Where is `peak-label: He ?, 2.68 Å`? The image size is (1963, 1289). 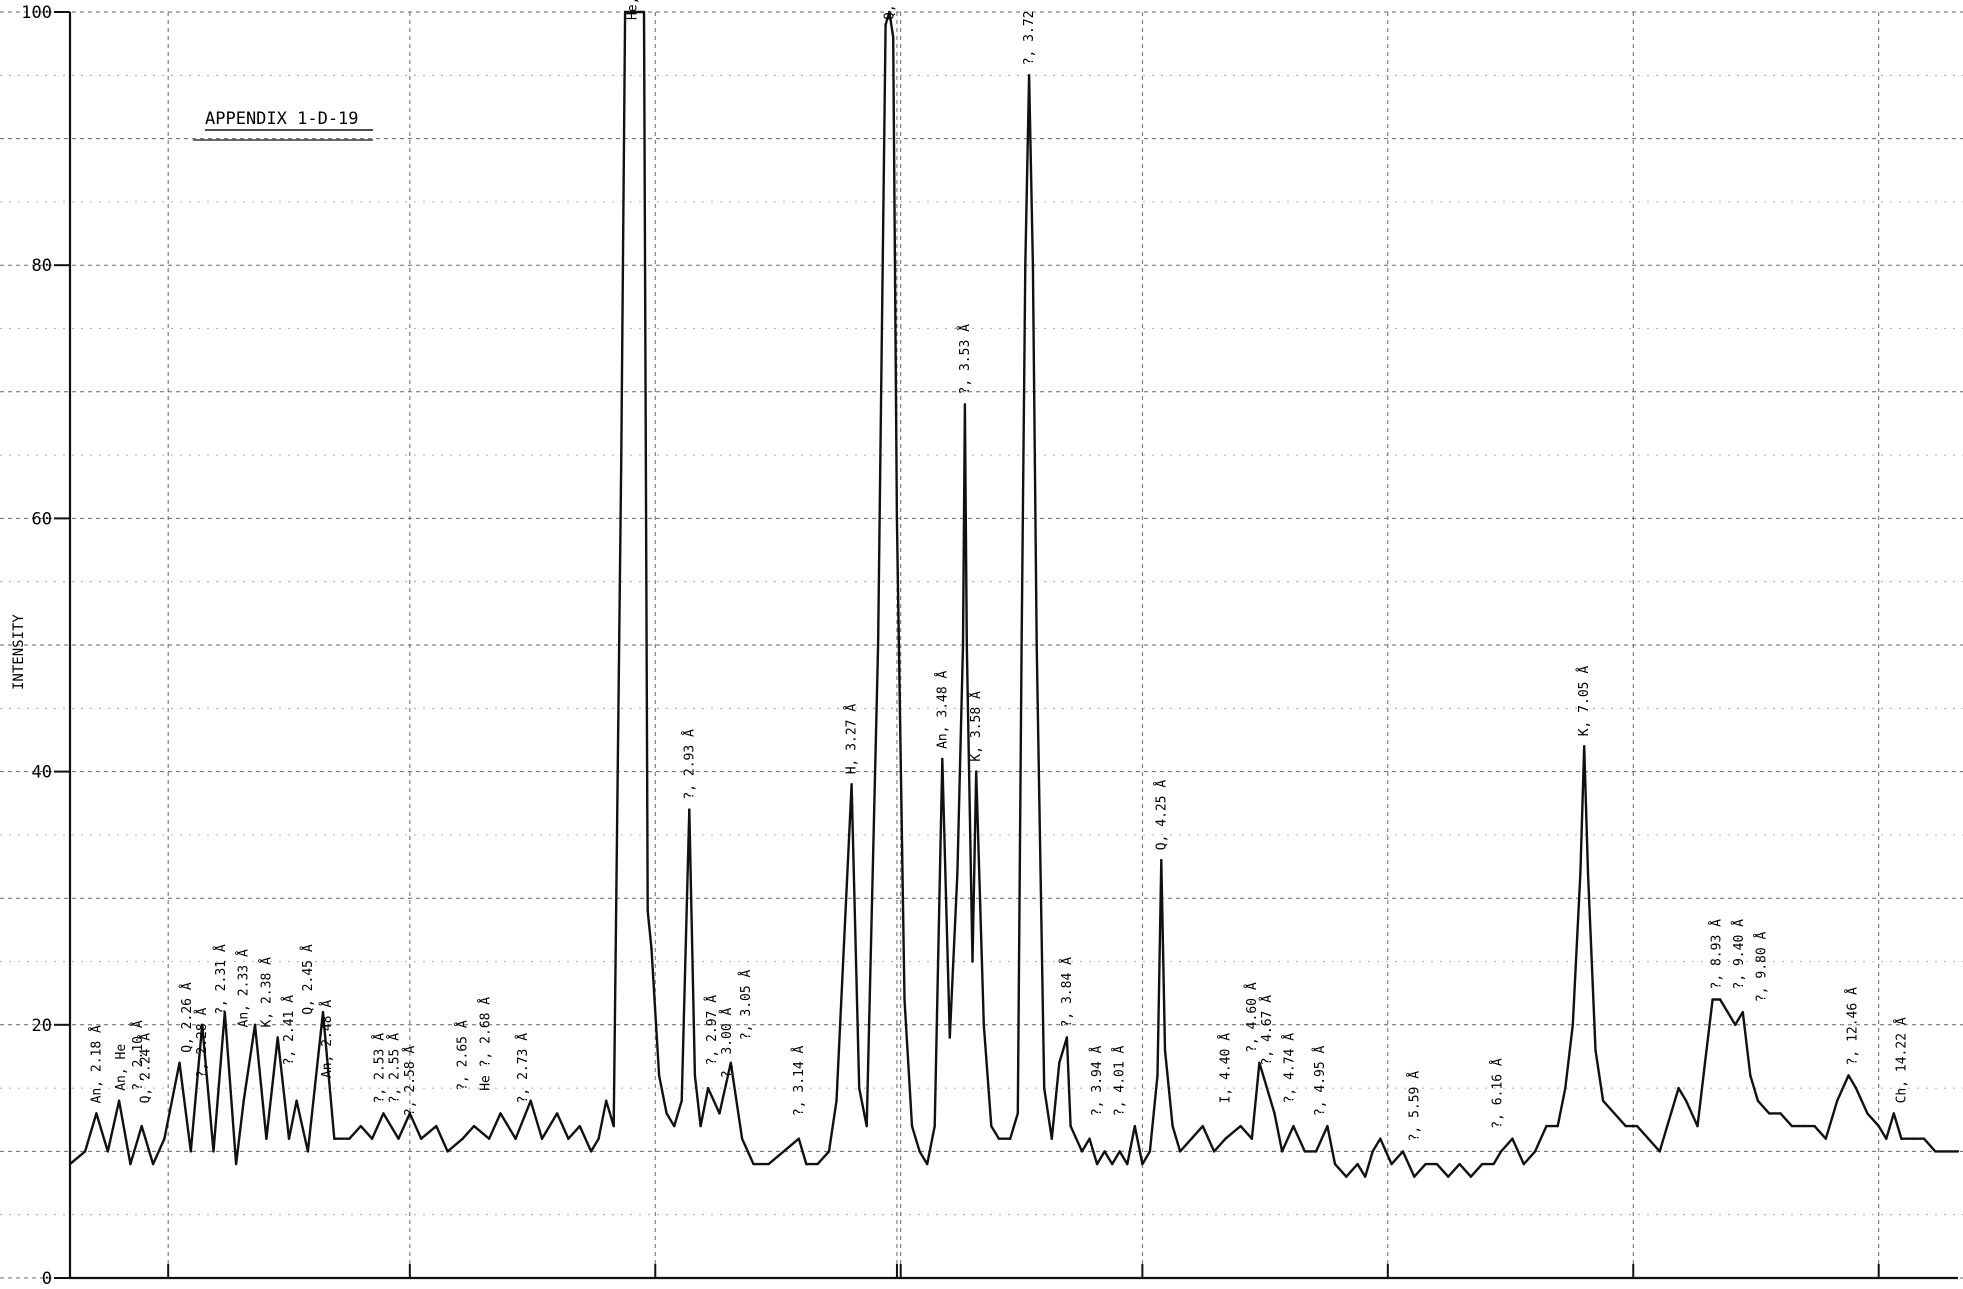
peak-label: He ?, 2.68 Å is located at coordinates (485, 1044).